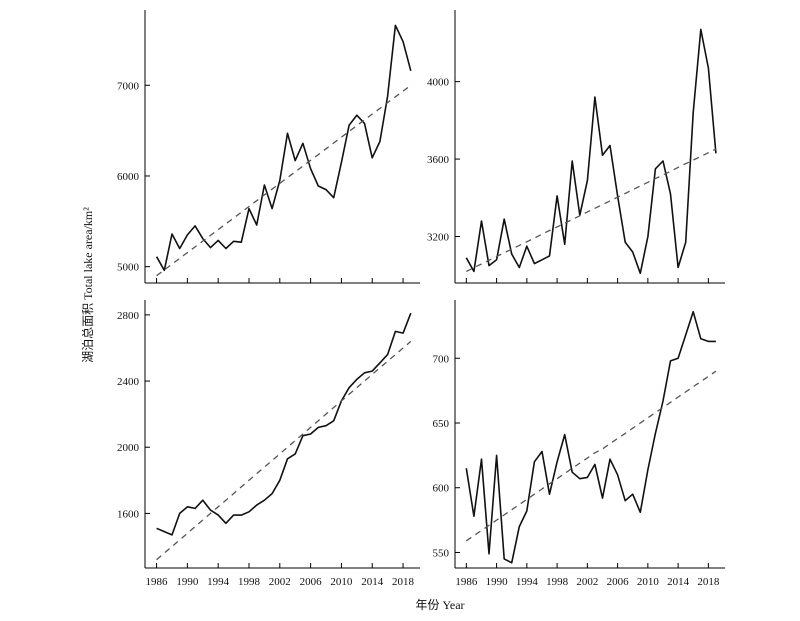  I want to click on bottom-right-x-tick-label: 1990, so click(497, 582).